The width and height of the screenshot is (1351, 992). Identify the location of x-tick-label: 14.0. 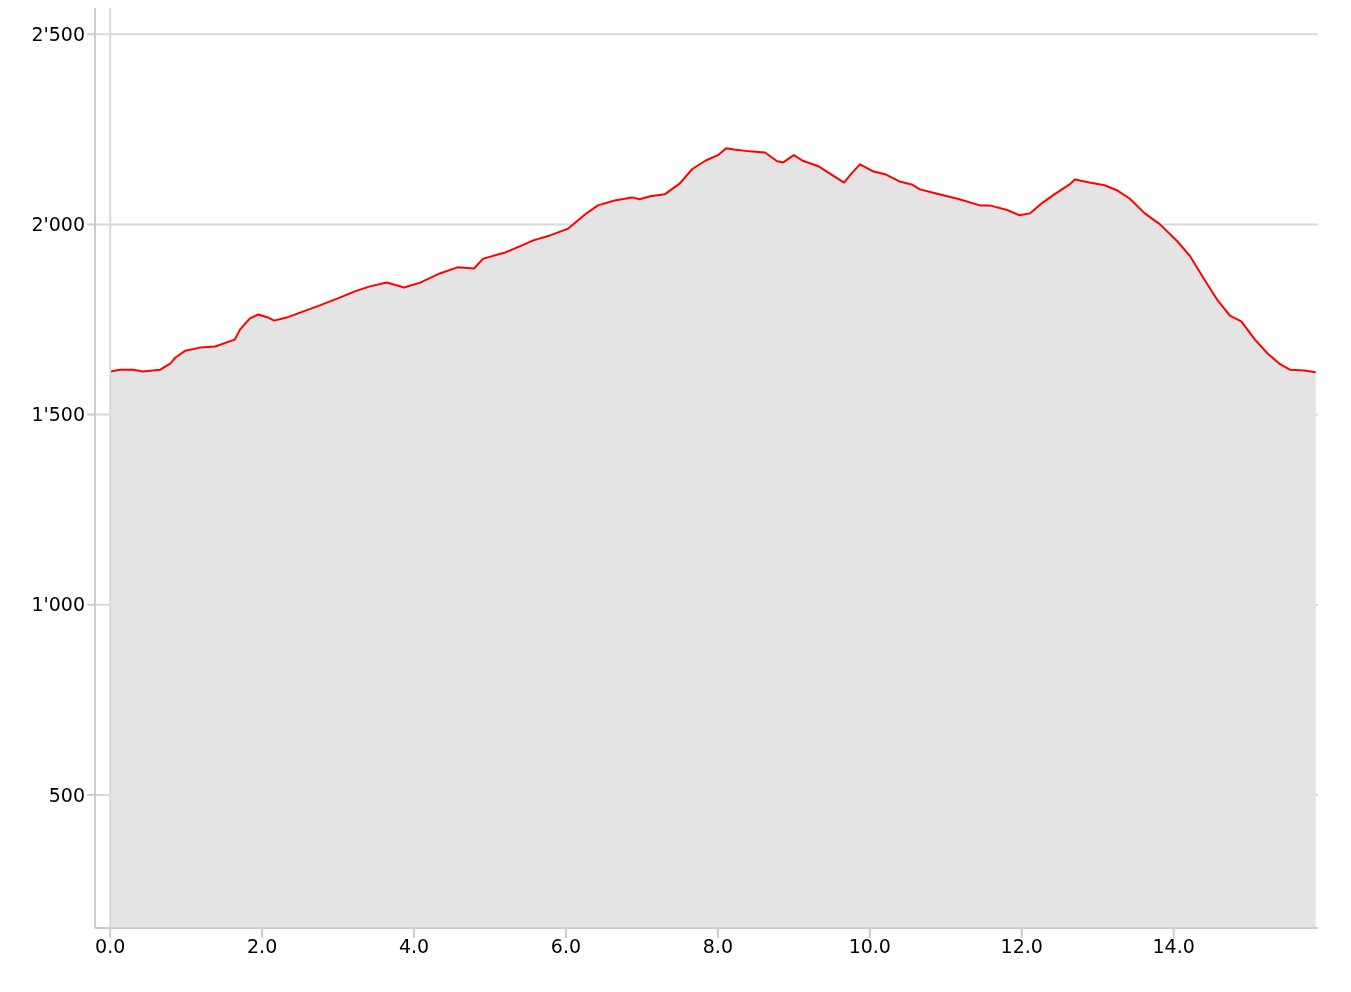
(1173, 946).